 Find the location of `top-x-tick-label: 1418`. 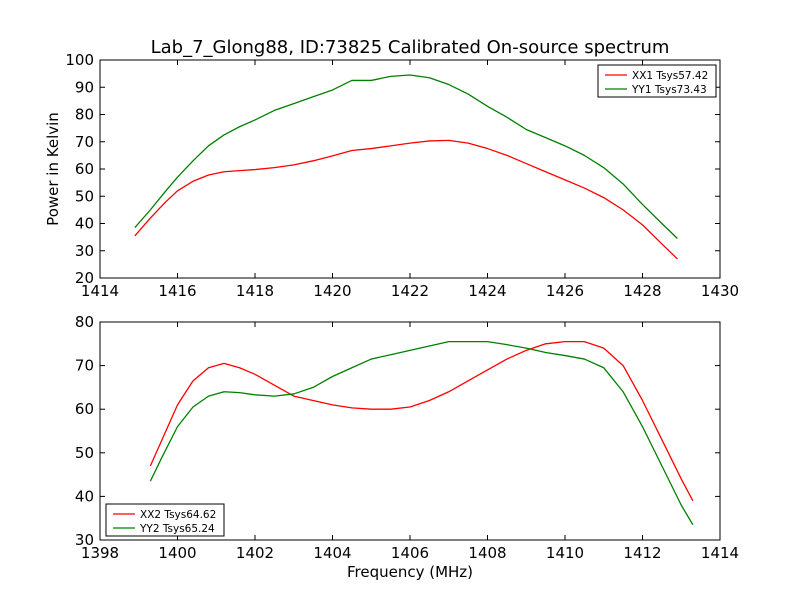

top-x-tick-label: 1418 is located at coordinates (255, 291).